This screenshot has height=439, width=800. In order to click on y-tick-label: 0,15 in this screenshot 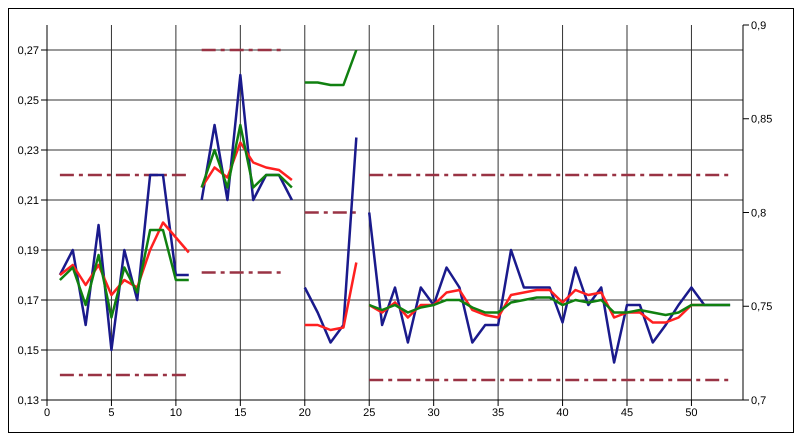, I will do `click(28, 350)`.